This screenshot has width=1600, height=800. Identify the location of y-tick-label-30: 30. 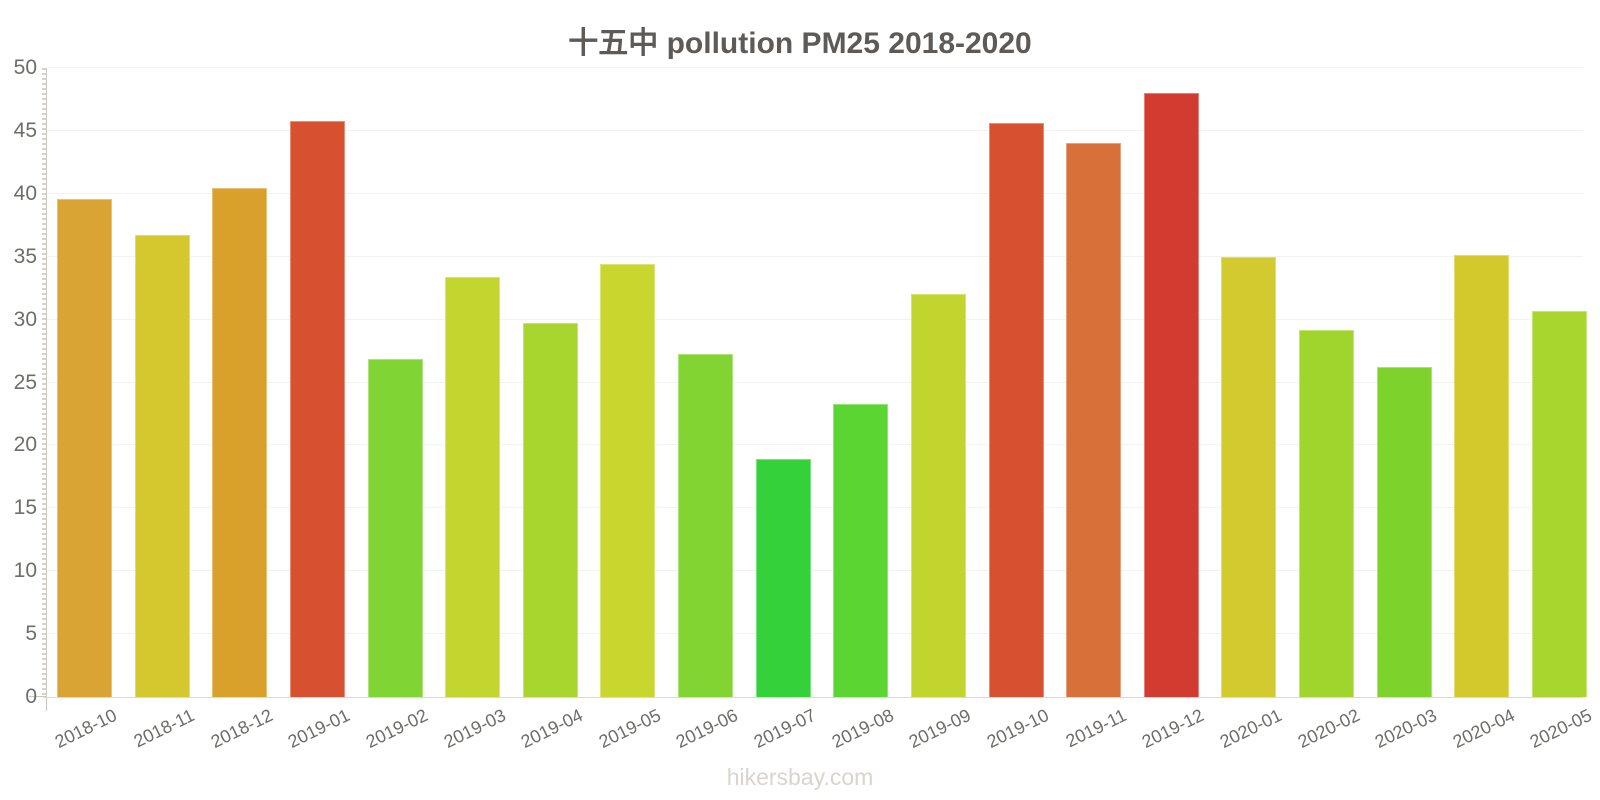
(25, 319).